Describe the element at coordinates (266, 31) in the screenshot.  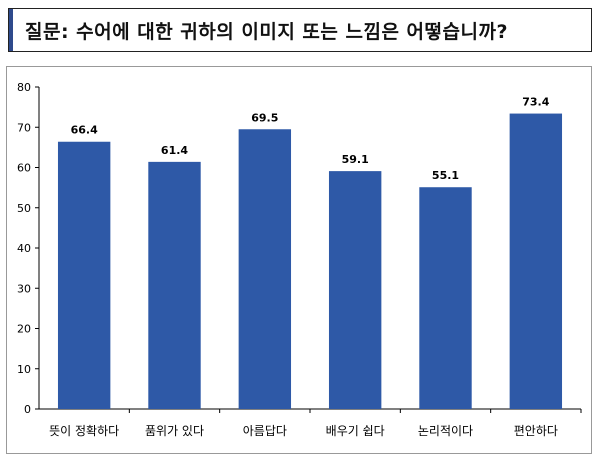
I see `question-title: 질문: 수어에 대한 귀하의 이미지 또는 느낌은 어떻습니까?` at that location.